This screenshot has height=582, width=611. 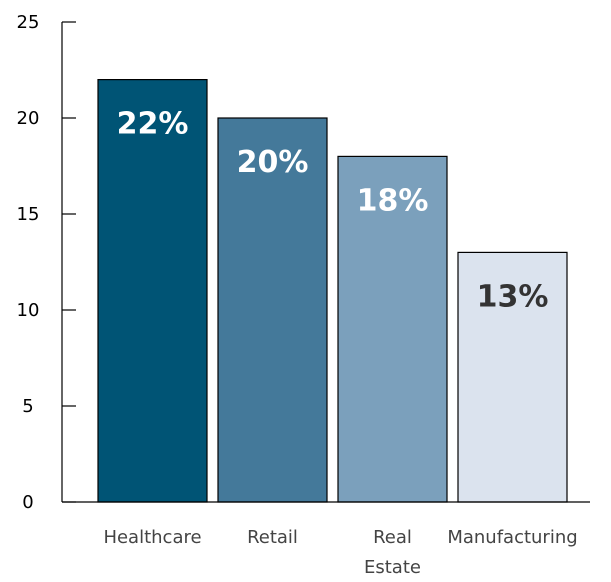 I want to click on bar-data-label: 18%, so click(x=393, y=200).